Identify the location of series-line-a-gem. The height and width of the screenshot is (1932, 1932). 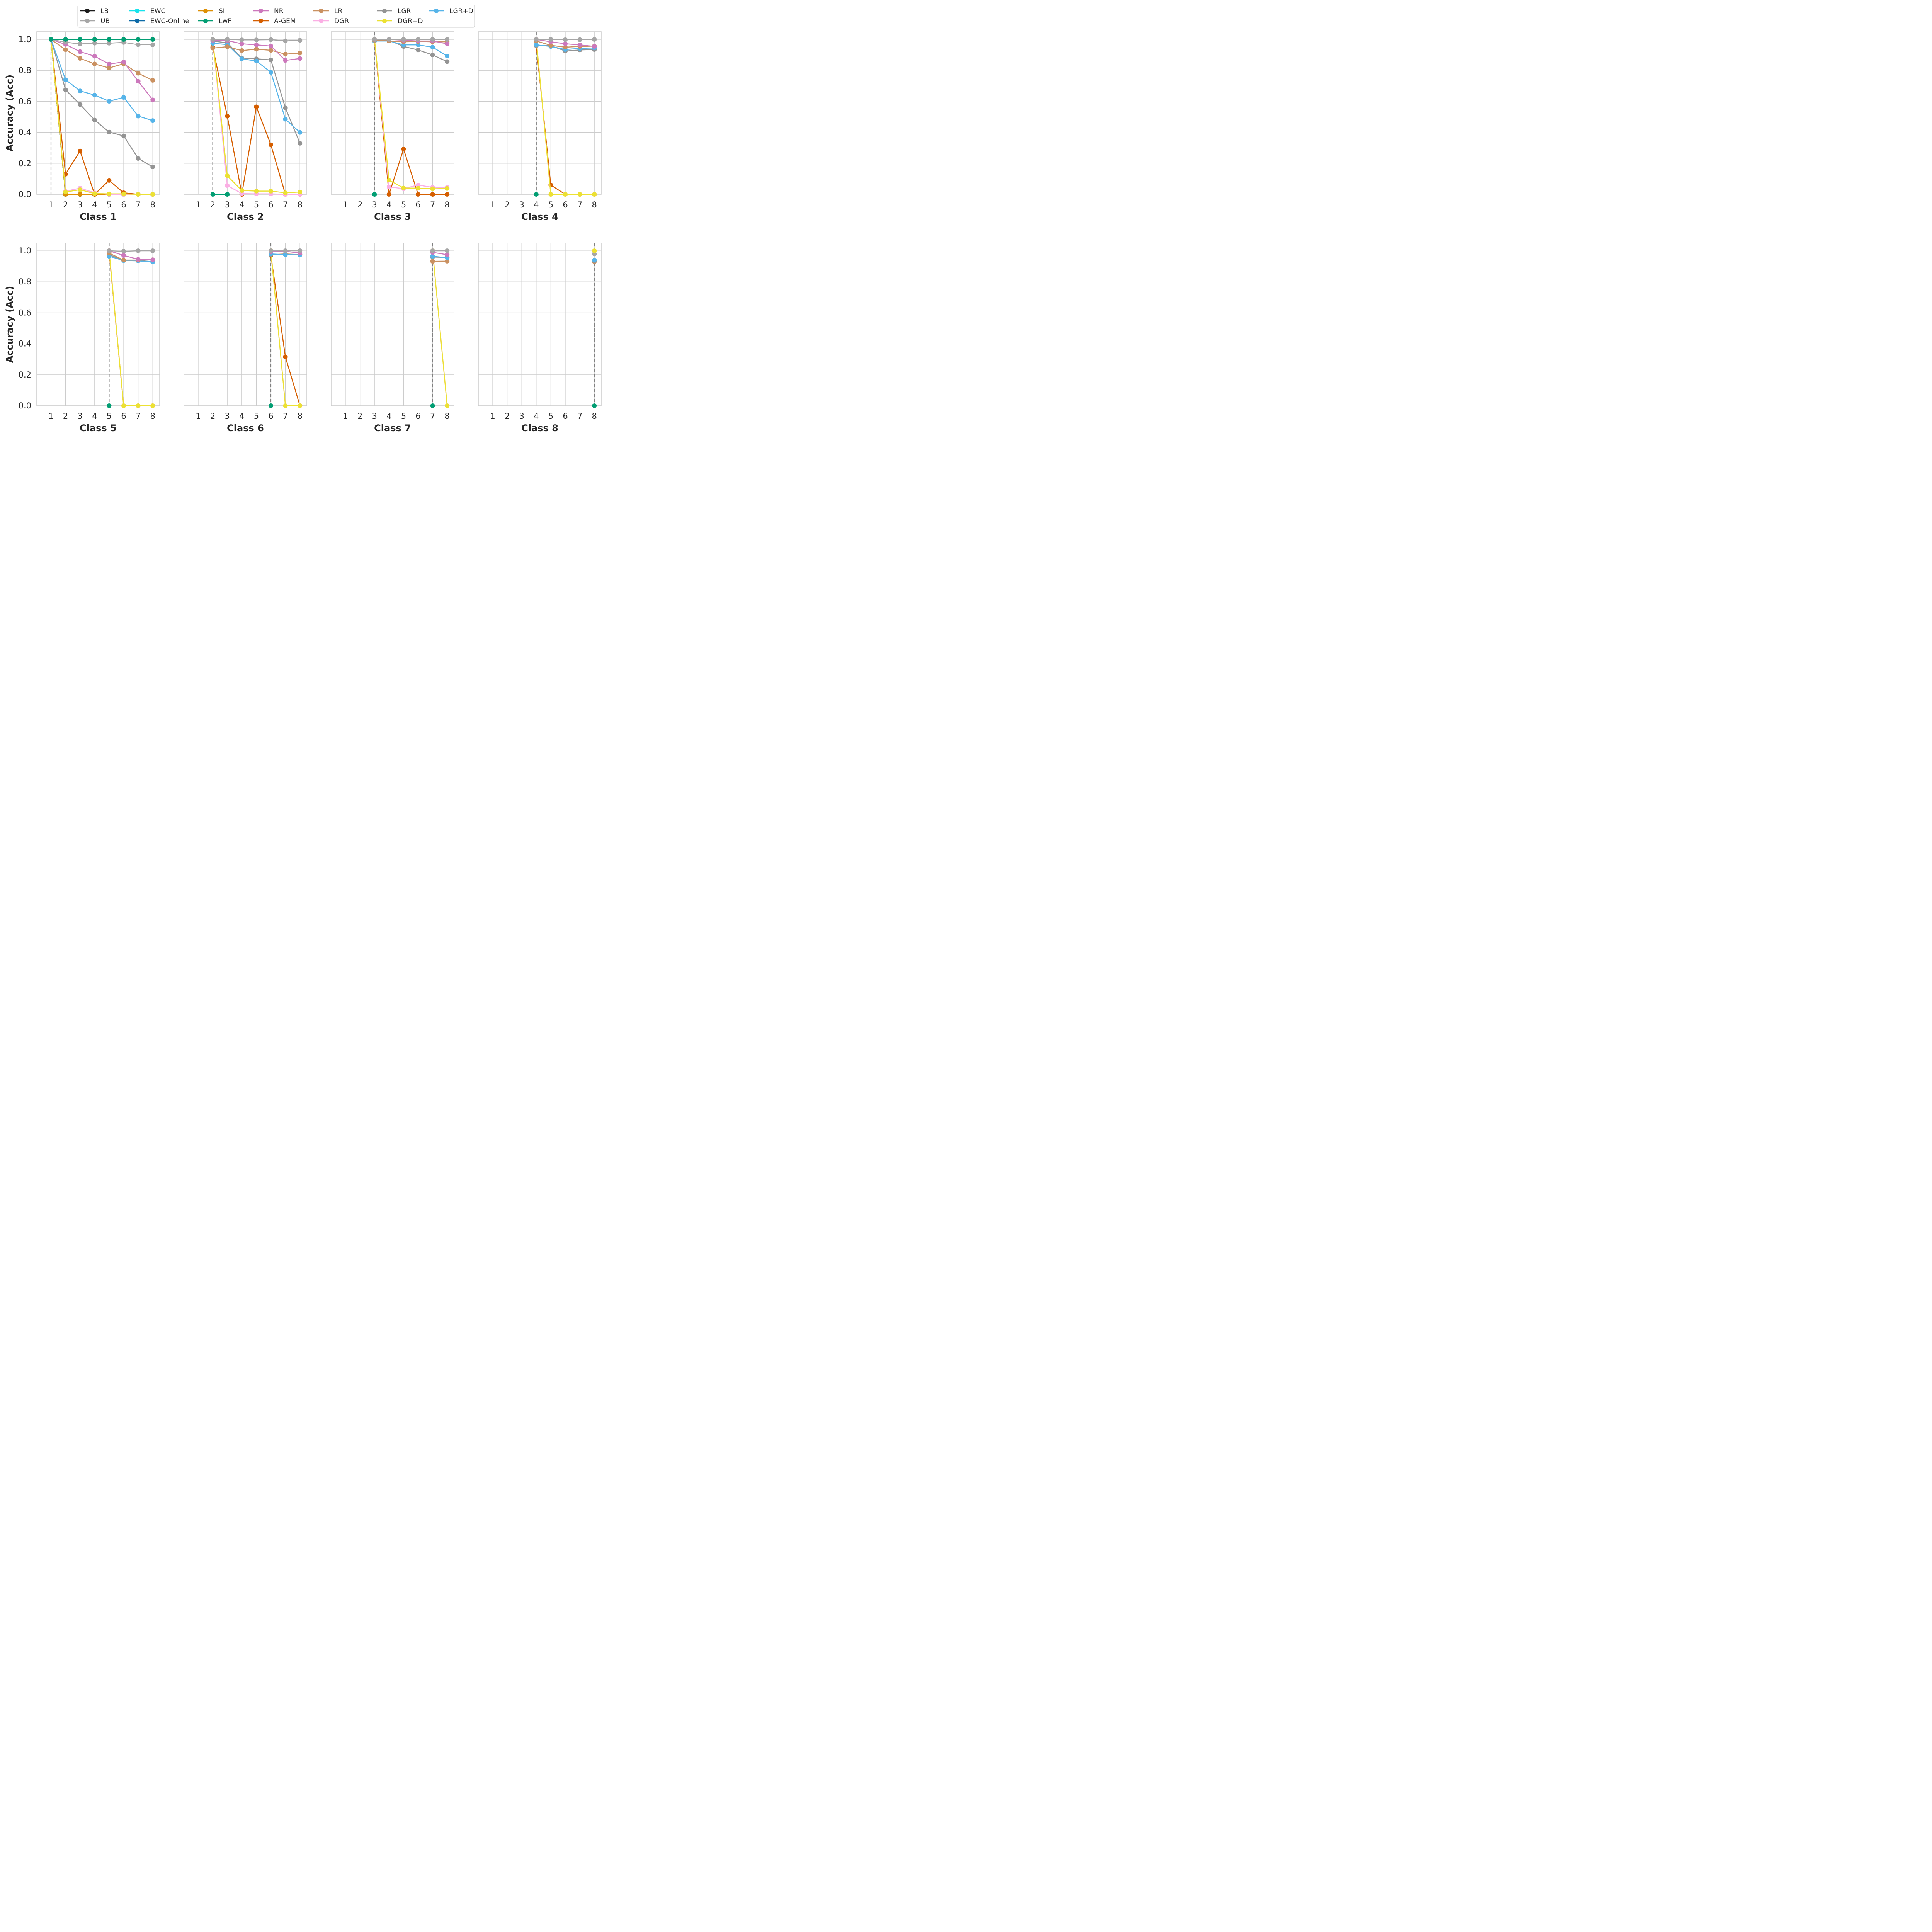
(131, 329).